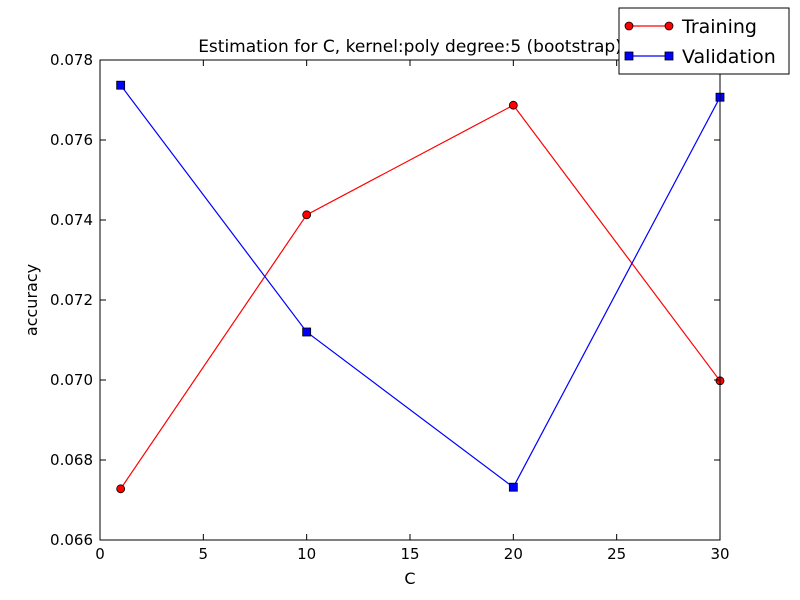  What do you see at coordinates (100, 554) in the screenshot?
I see `x-tick-label: 0` at bounding box center [100, 554].